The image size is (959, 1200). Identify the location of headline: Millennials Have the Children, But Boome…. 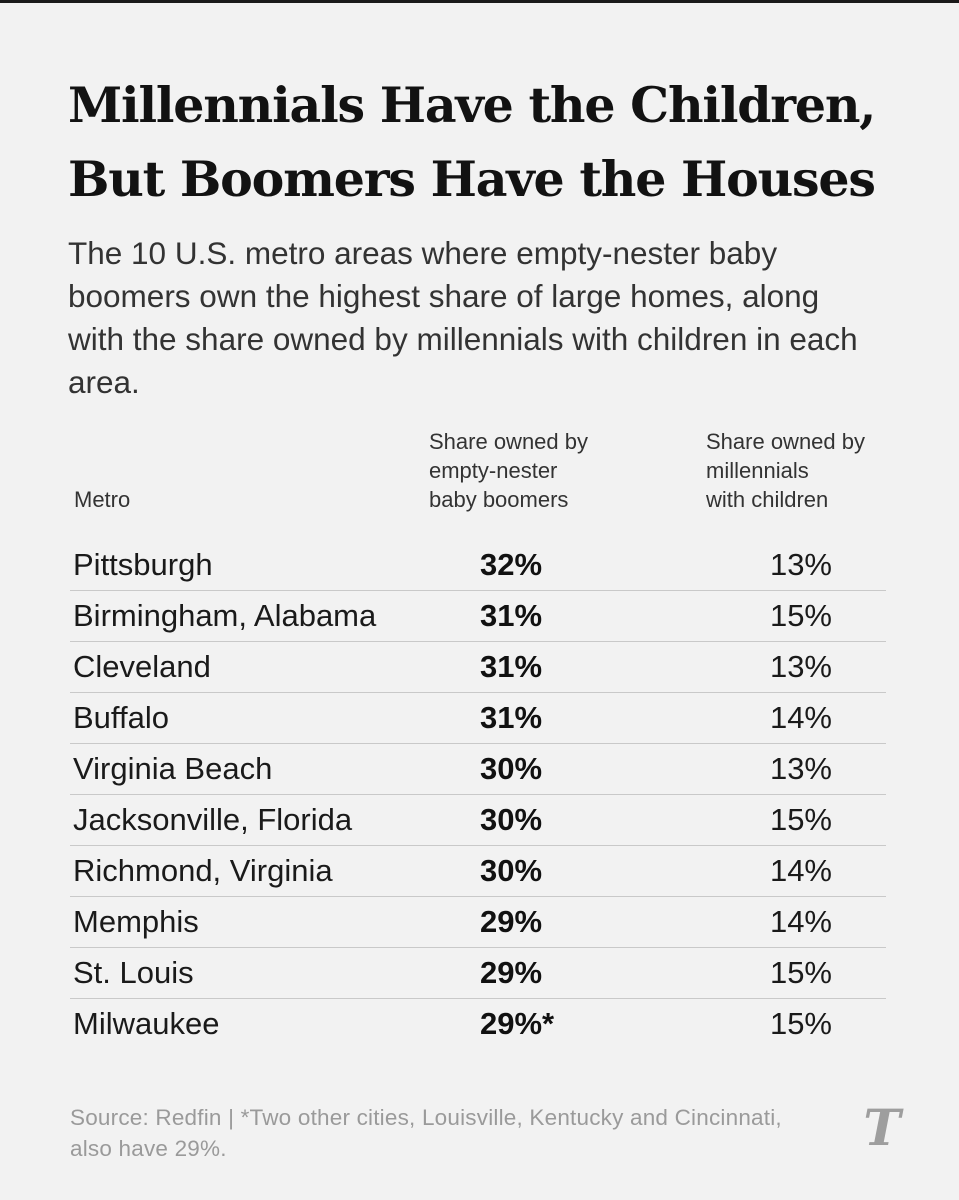
(498, 142).